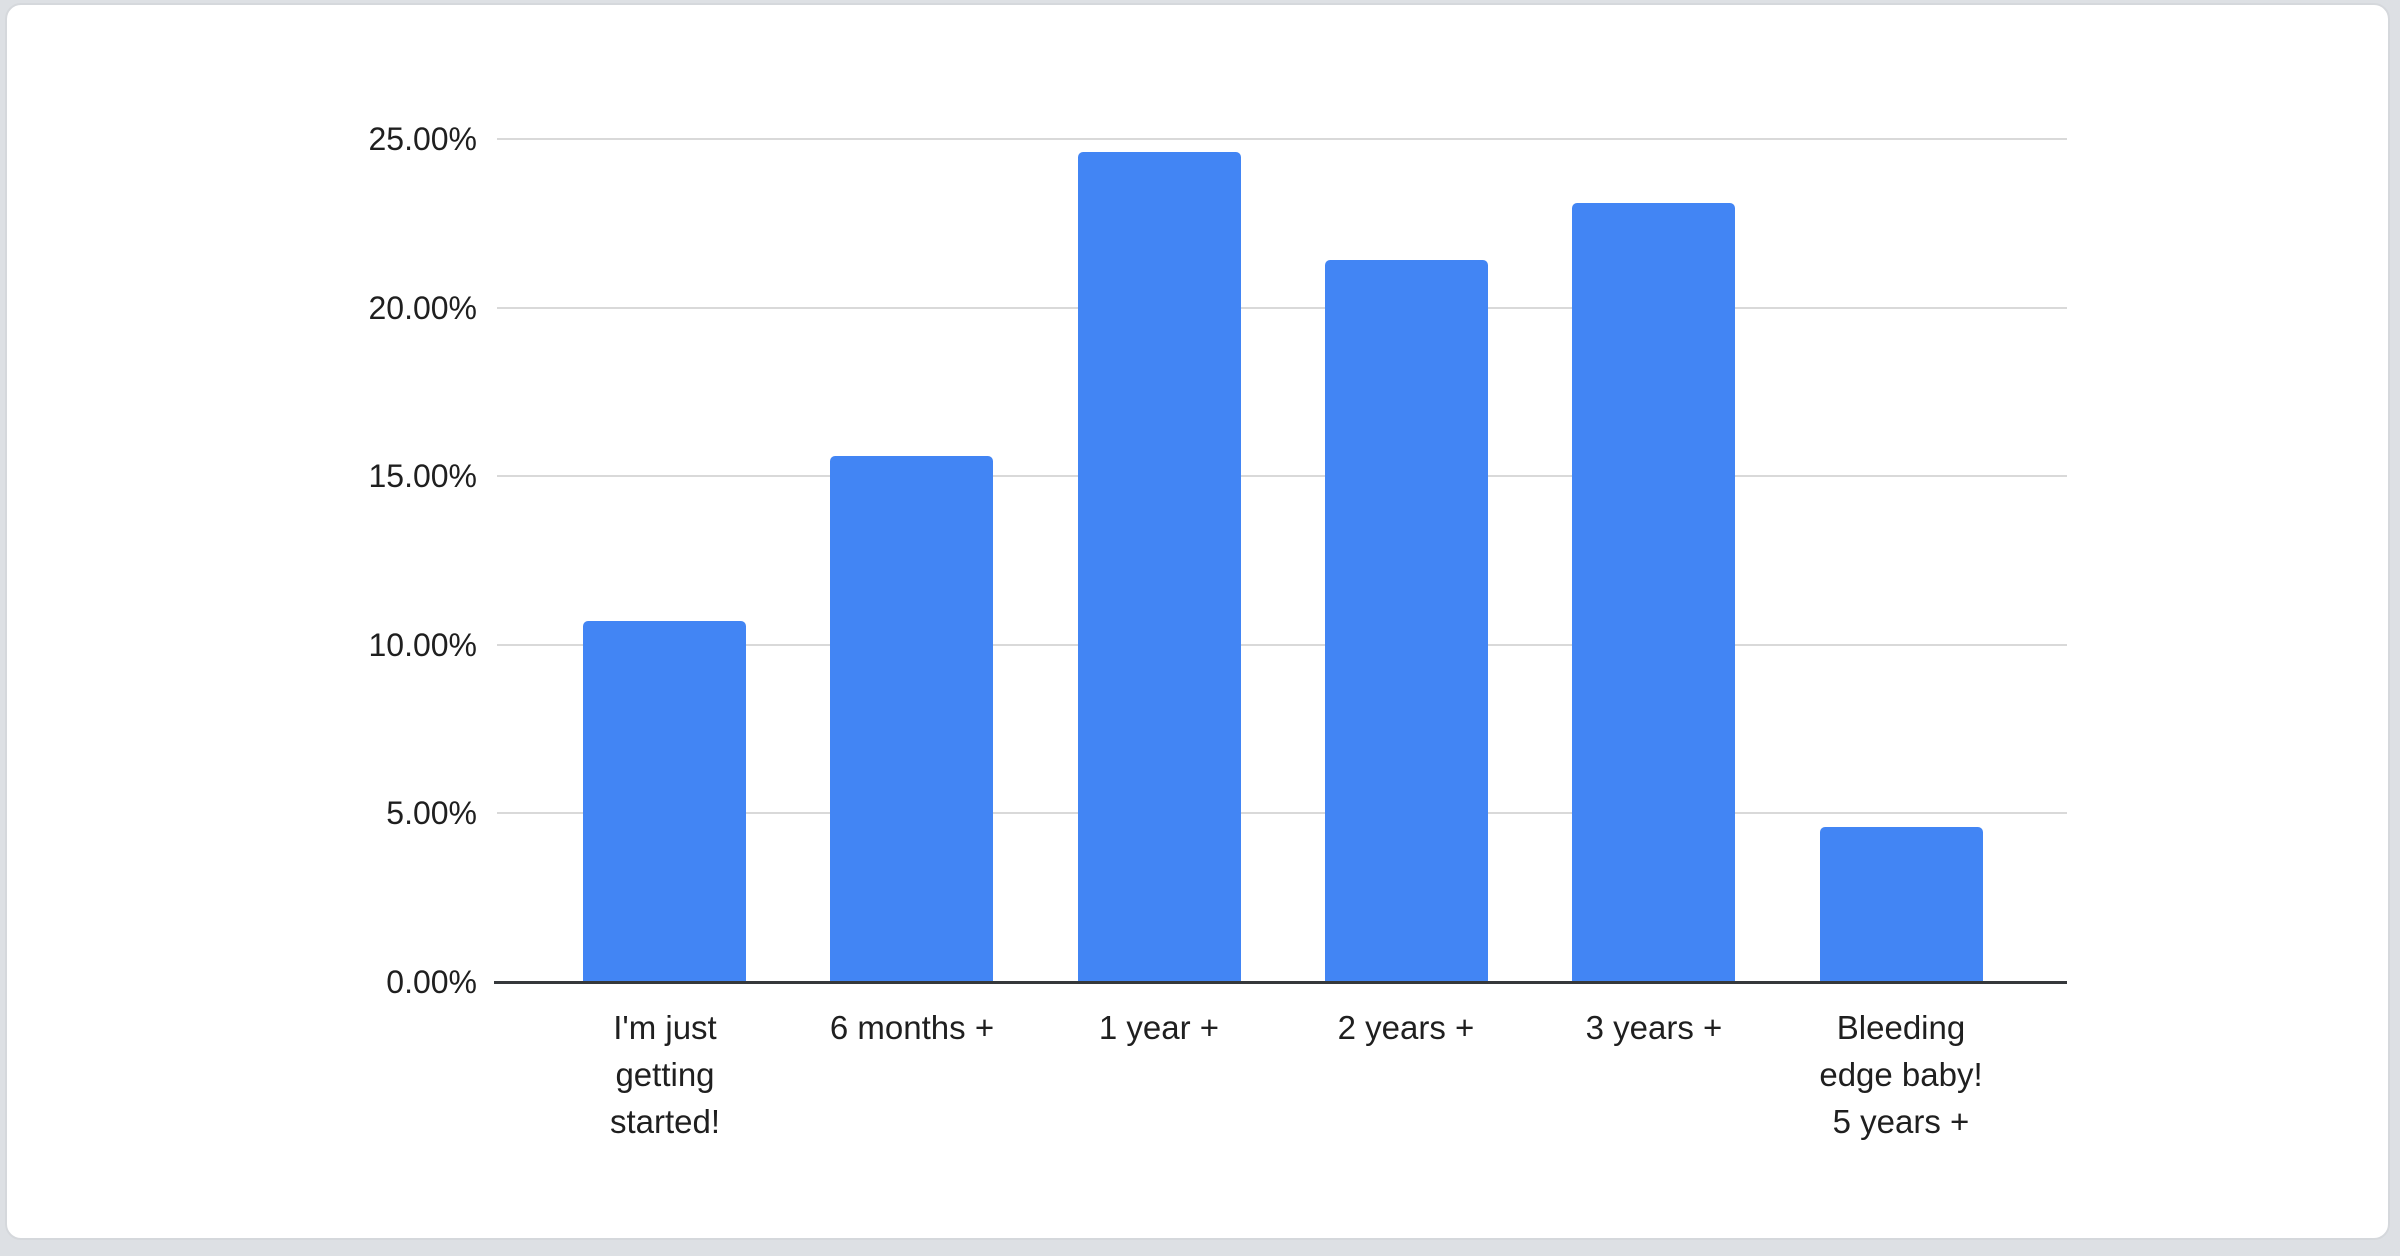 This screenshot has height=1256, width=2400. What do you see at coordinates (422, 308) in the screenshot?
I see `y-tick-label-20pct: 20.00%` at bounding box center [422, 308].